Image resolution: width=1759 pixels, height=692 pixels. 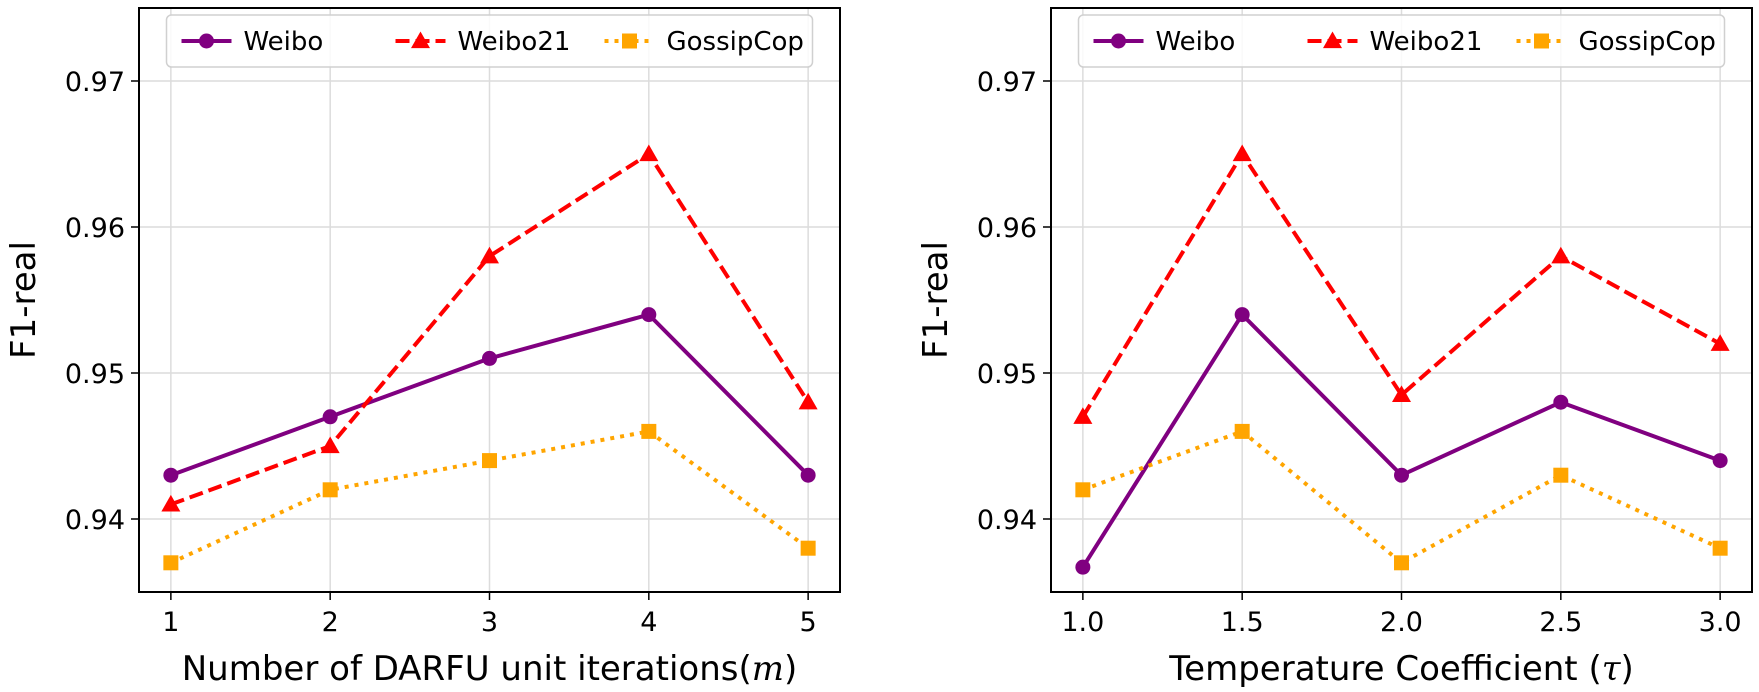 What do you see at coordinates (330, 622) in the screenshot?
I see `x-tick-label-2: 2` at bounding box center [330, 622].